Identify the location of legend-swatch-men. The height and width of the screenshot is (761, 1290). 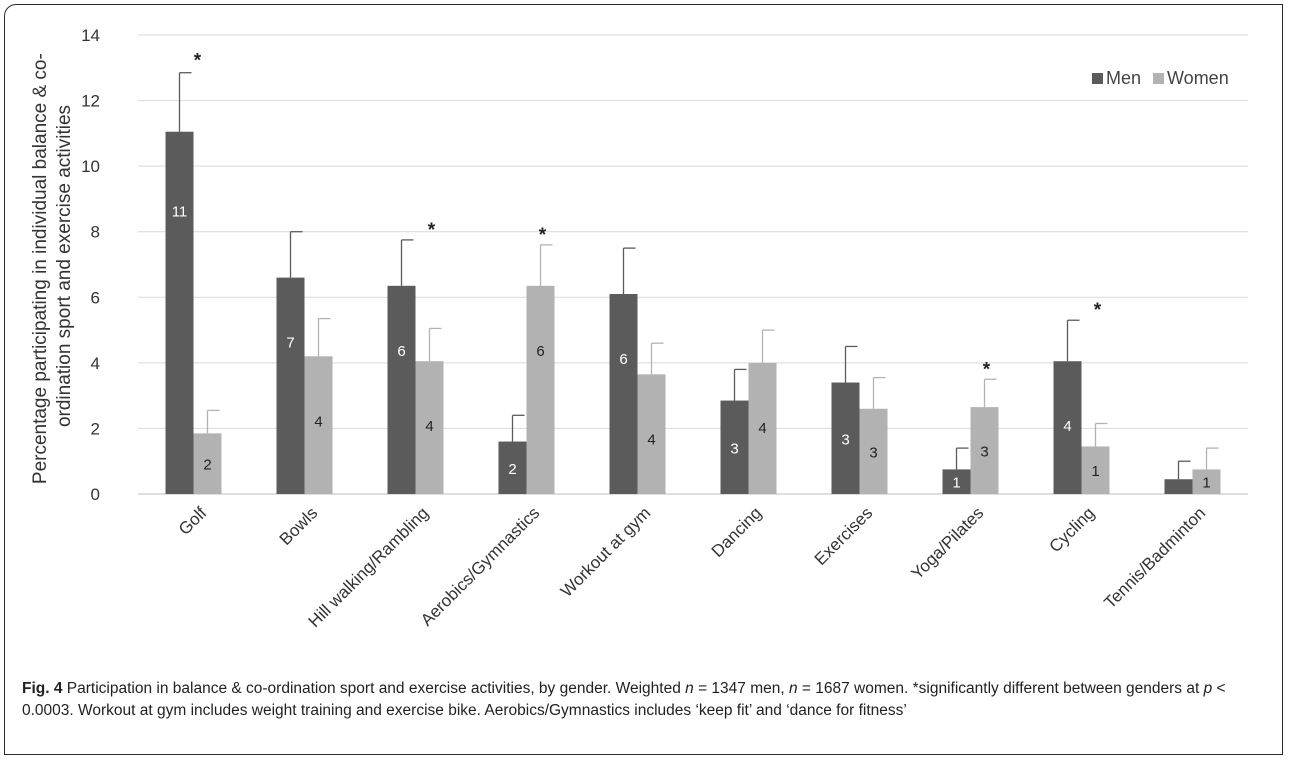
(1097, 78).